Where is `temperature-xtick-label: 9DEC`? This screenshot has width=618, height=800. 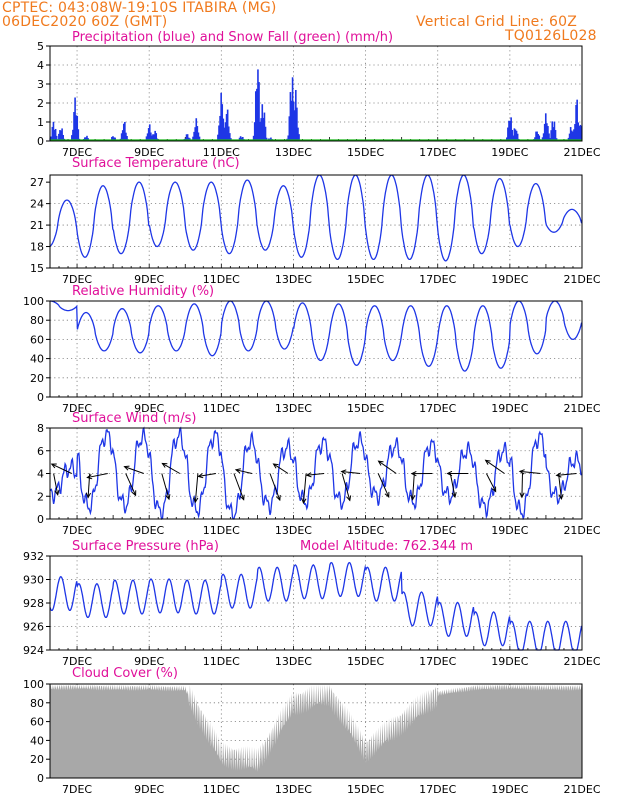 temperature-xtick-label: 9DEC is located at coordinates (149, 279).